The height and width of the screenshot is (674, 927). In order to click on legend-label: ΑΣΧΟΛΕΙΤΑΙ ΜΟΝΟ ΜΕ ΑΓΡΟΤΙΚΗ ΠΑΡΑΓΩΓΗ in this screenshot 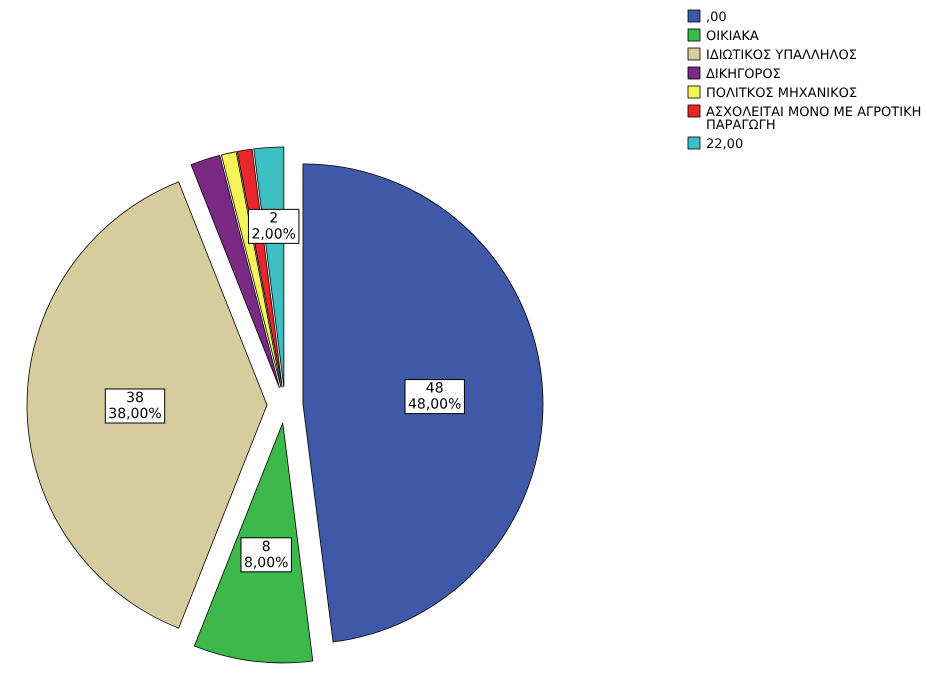, I will do `click(814, 119)`.